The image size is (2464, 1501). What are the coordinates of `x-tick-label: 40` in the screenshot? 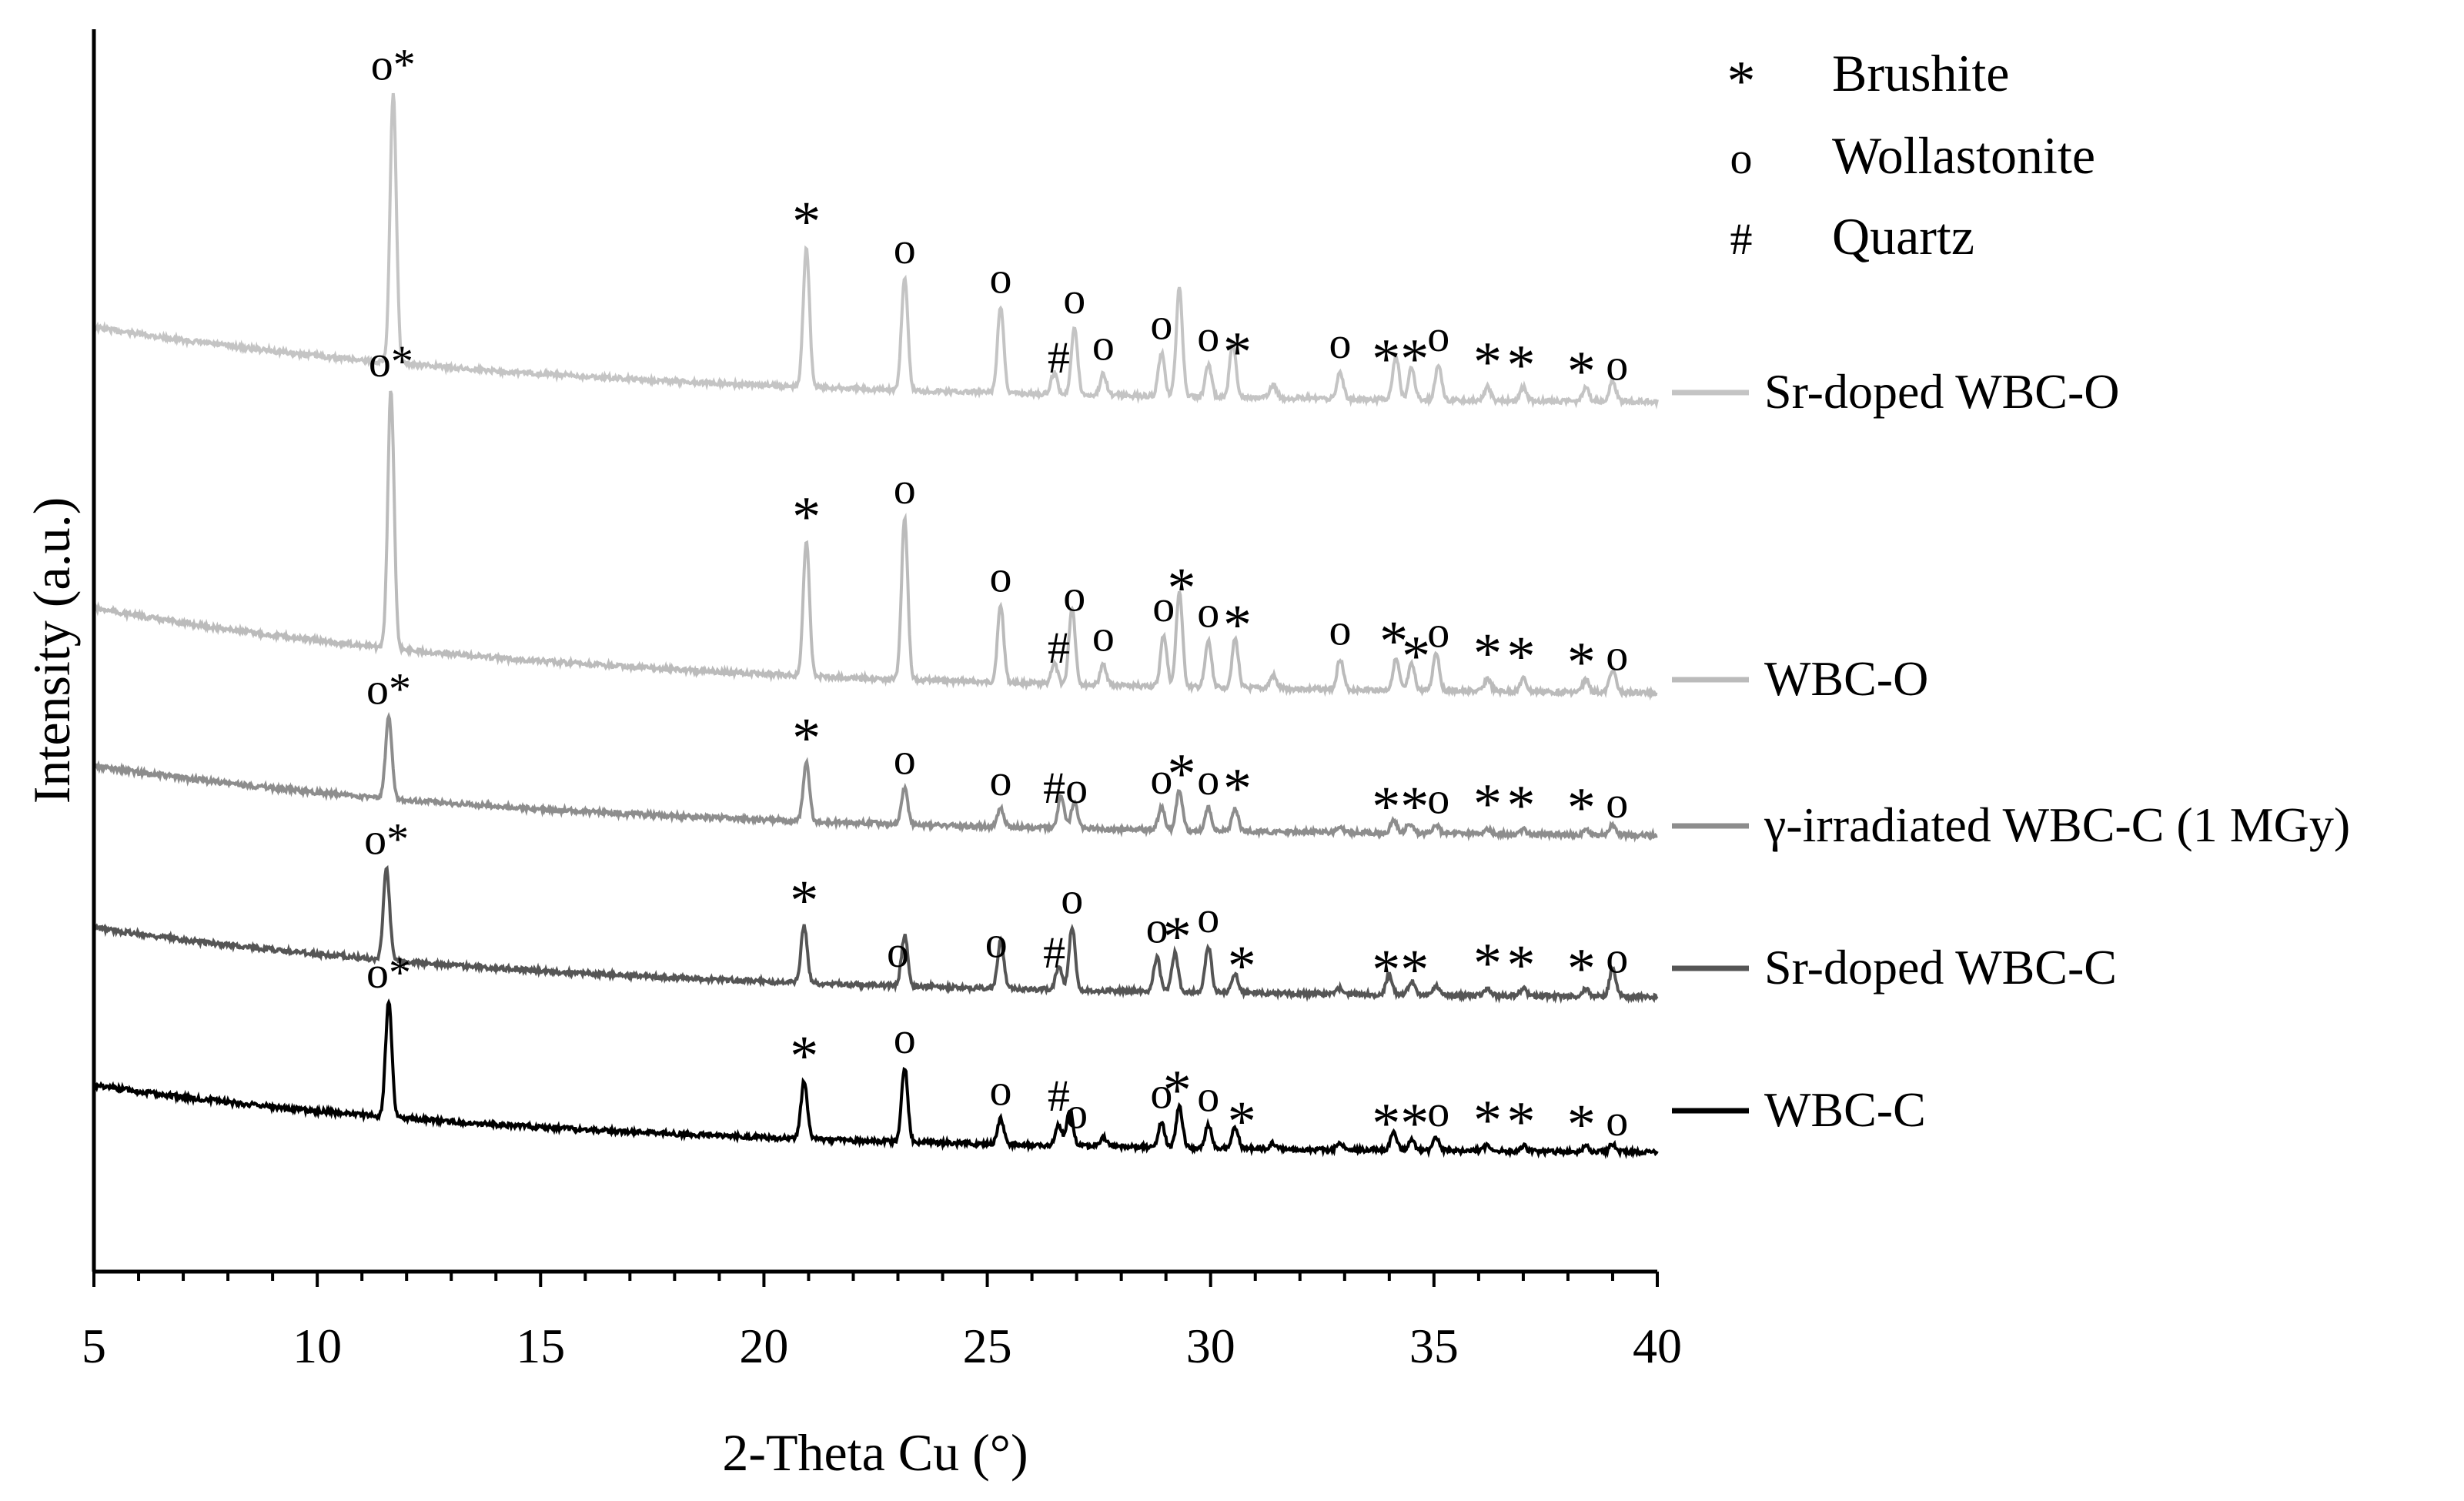 It's located at (1657, 1346).